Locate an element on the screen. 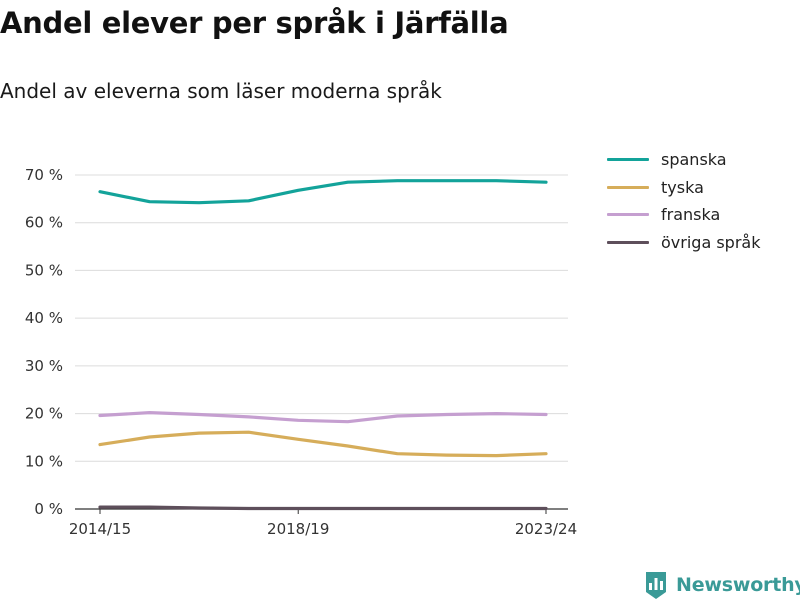  brand-logo: Newsworthy is located at coordinates (722, 585).